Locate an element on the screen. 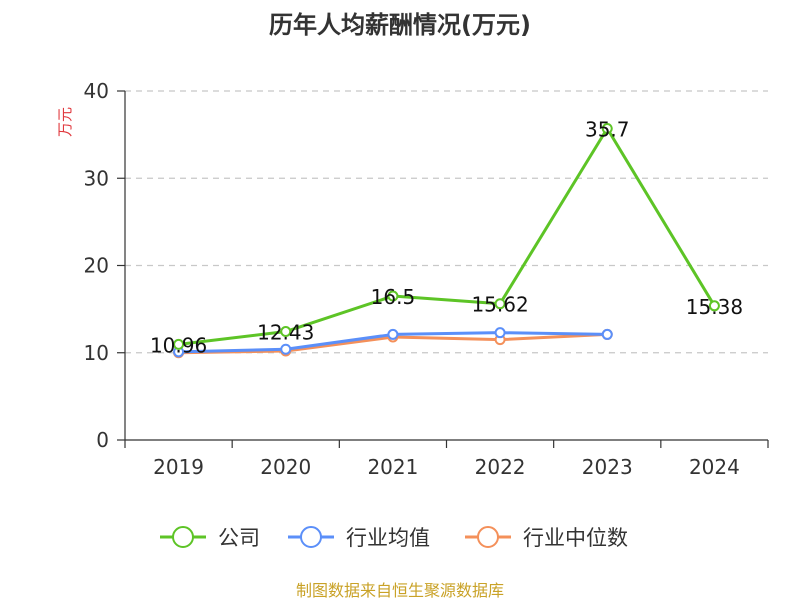 This screenshot has width=800, height=600. data-label: 16.5 is located at coordinates (393, 297).